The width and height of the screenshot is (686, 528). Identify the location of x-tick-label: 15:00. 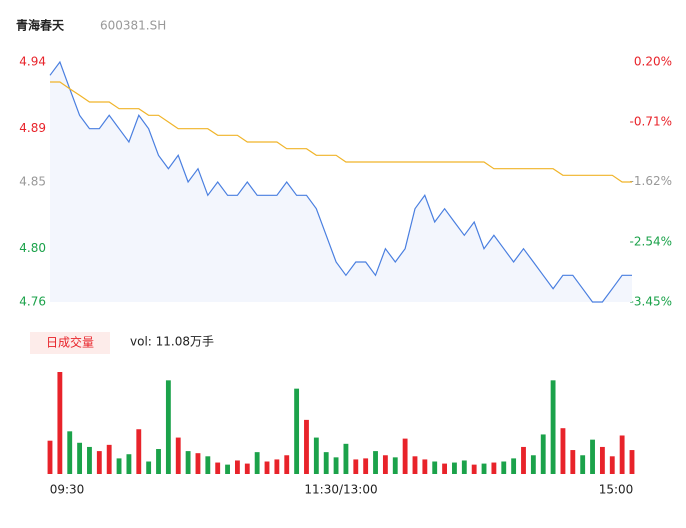
(616, 490).